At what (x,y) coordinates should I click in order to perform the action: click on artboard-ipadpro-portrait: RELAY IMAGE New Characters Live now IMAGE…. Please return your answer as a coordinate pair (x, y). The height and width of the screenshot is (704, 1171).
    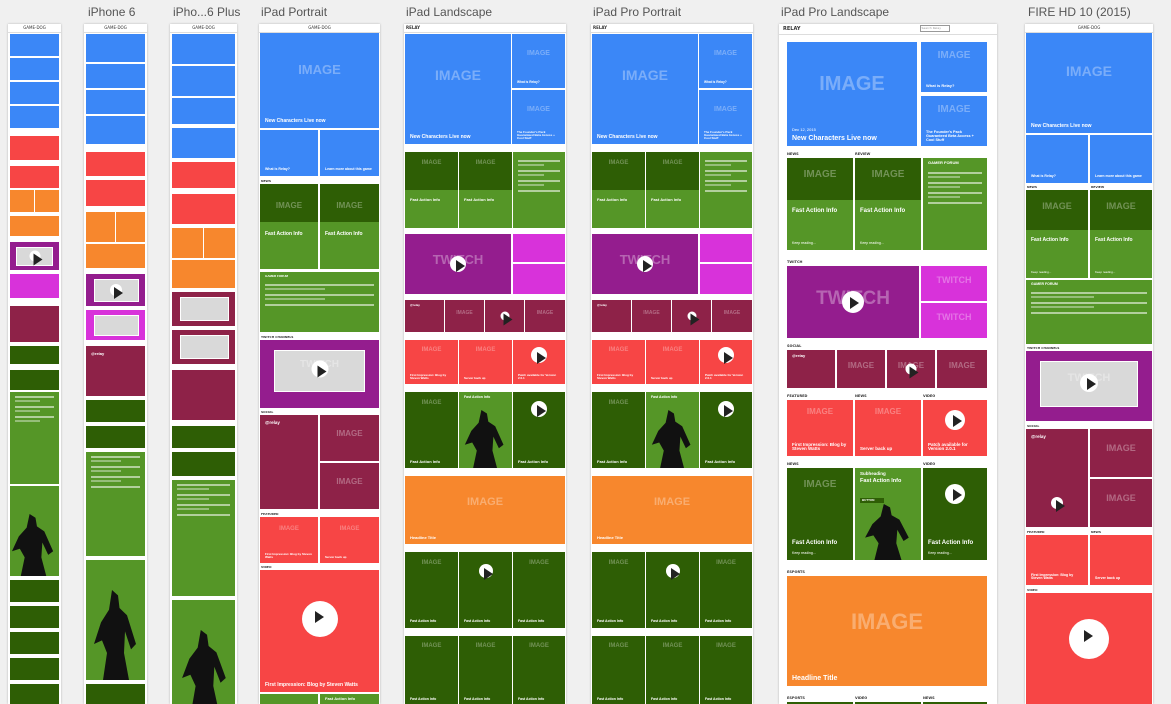
    Looking at the image, I should click on (672, 364).